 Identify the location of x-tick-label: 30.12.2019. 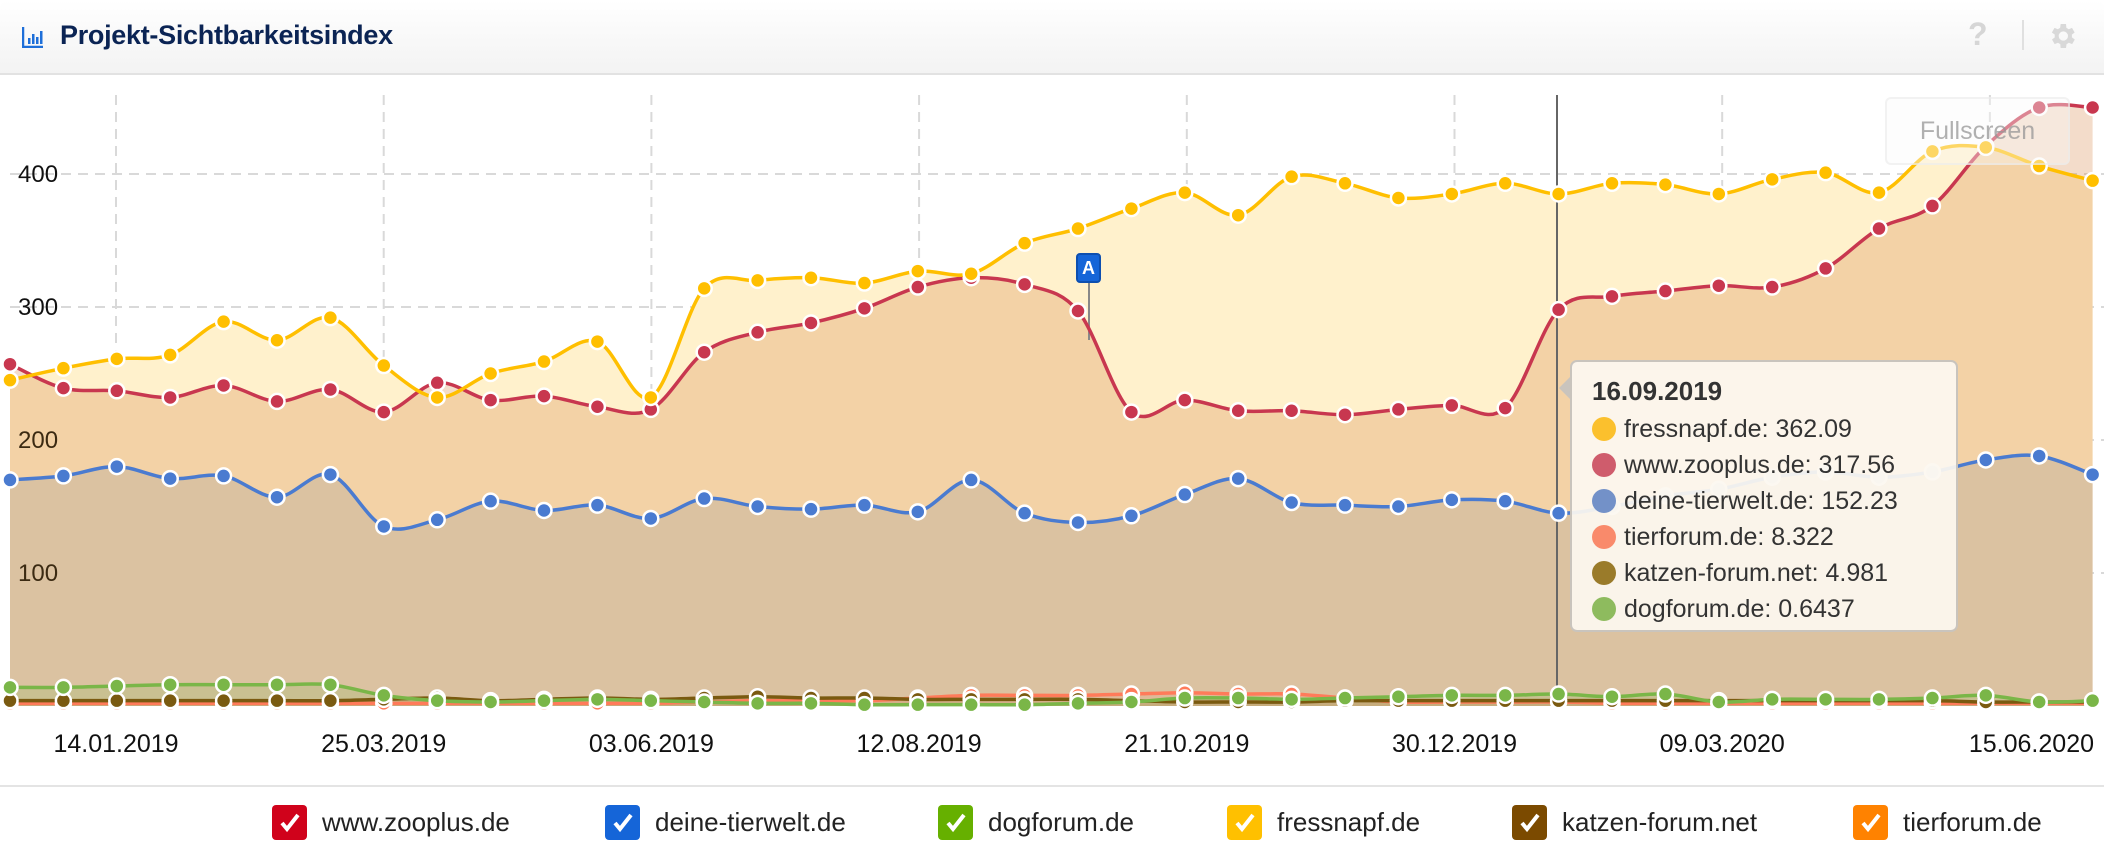
(1454, 744).